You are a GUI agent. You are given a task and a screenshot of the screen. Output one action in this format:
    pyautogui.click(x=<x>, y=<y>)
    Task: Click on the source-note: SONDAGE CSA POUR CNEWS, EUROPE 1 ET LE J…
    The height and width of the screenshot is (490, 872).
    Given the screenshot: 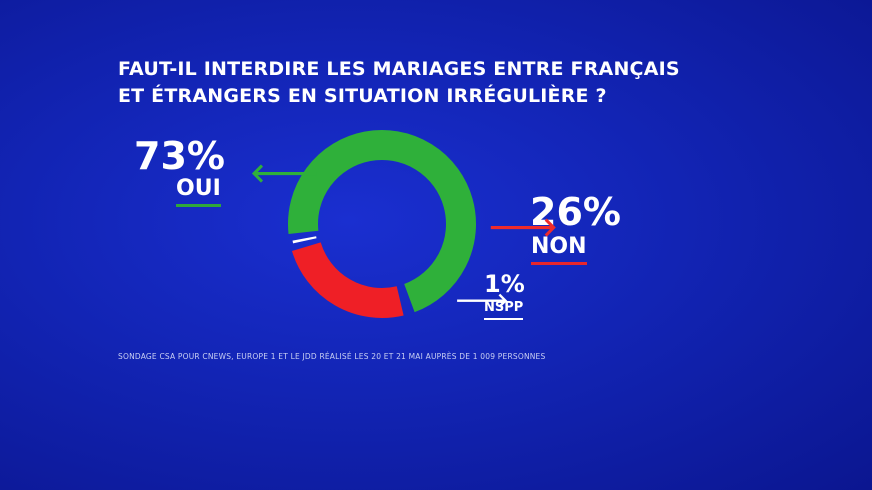 What is the action you would take?
    pyautogui.click(x=332, y=356)
    